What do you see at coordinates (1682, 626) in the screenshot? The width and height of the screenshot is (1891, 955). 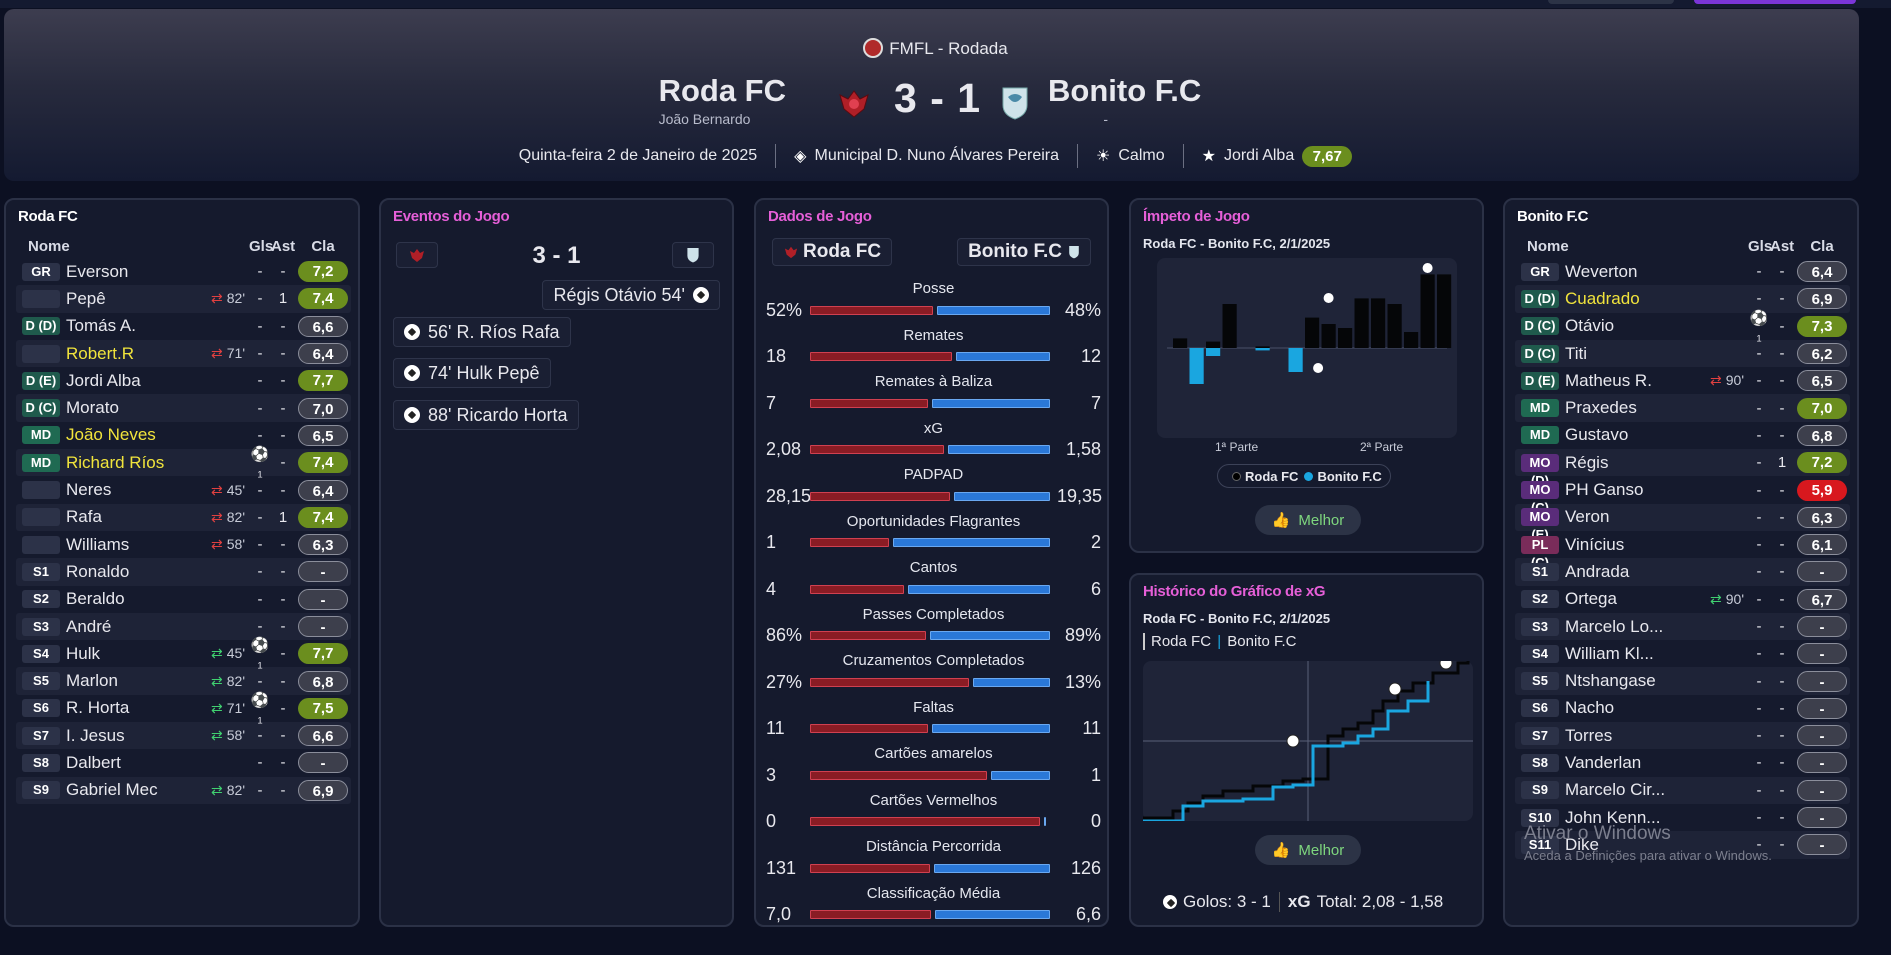 I see `player-row: S3 Marcelo Lo... - - -` at bounding box center [1682, 626].